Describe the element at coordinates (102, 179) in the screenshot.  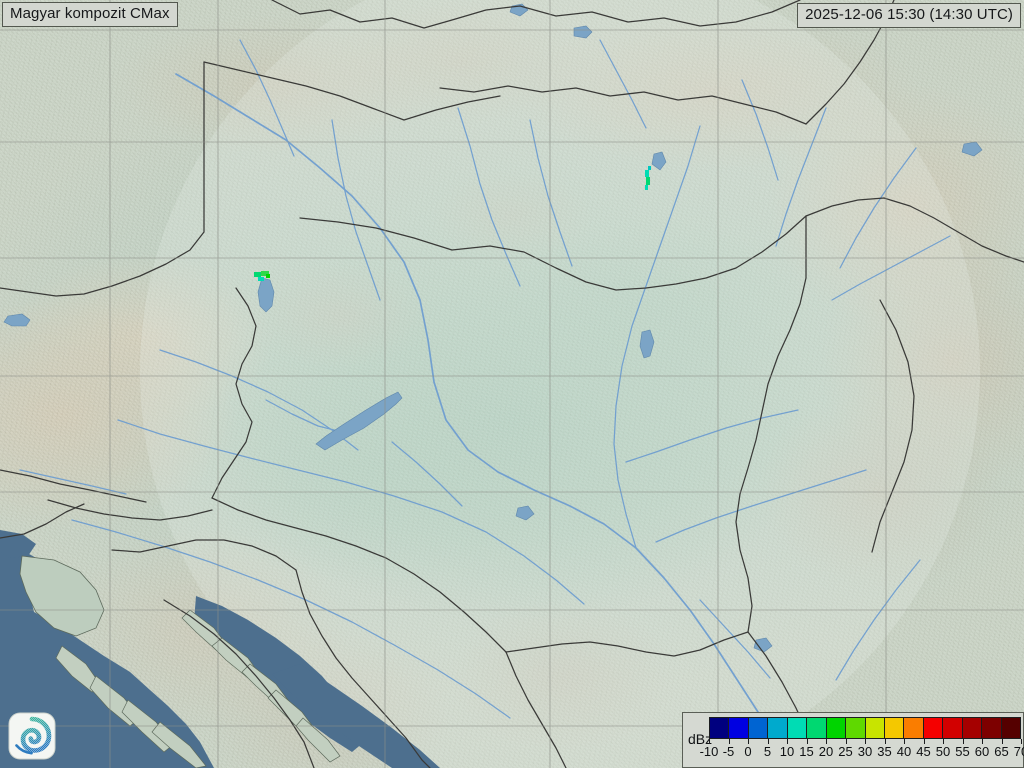
I see `border-de-at` at that location.